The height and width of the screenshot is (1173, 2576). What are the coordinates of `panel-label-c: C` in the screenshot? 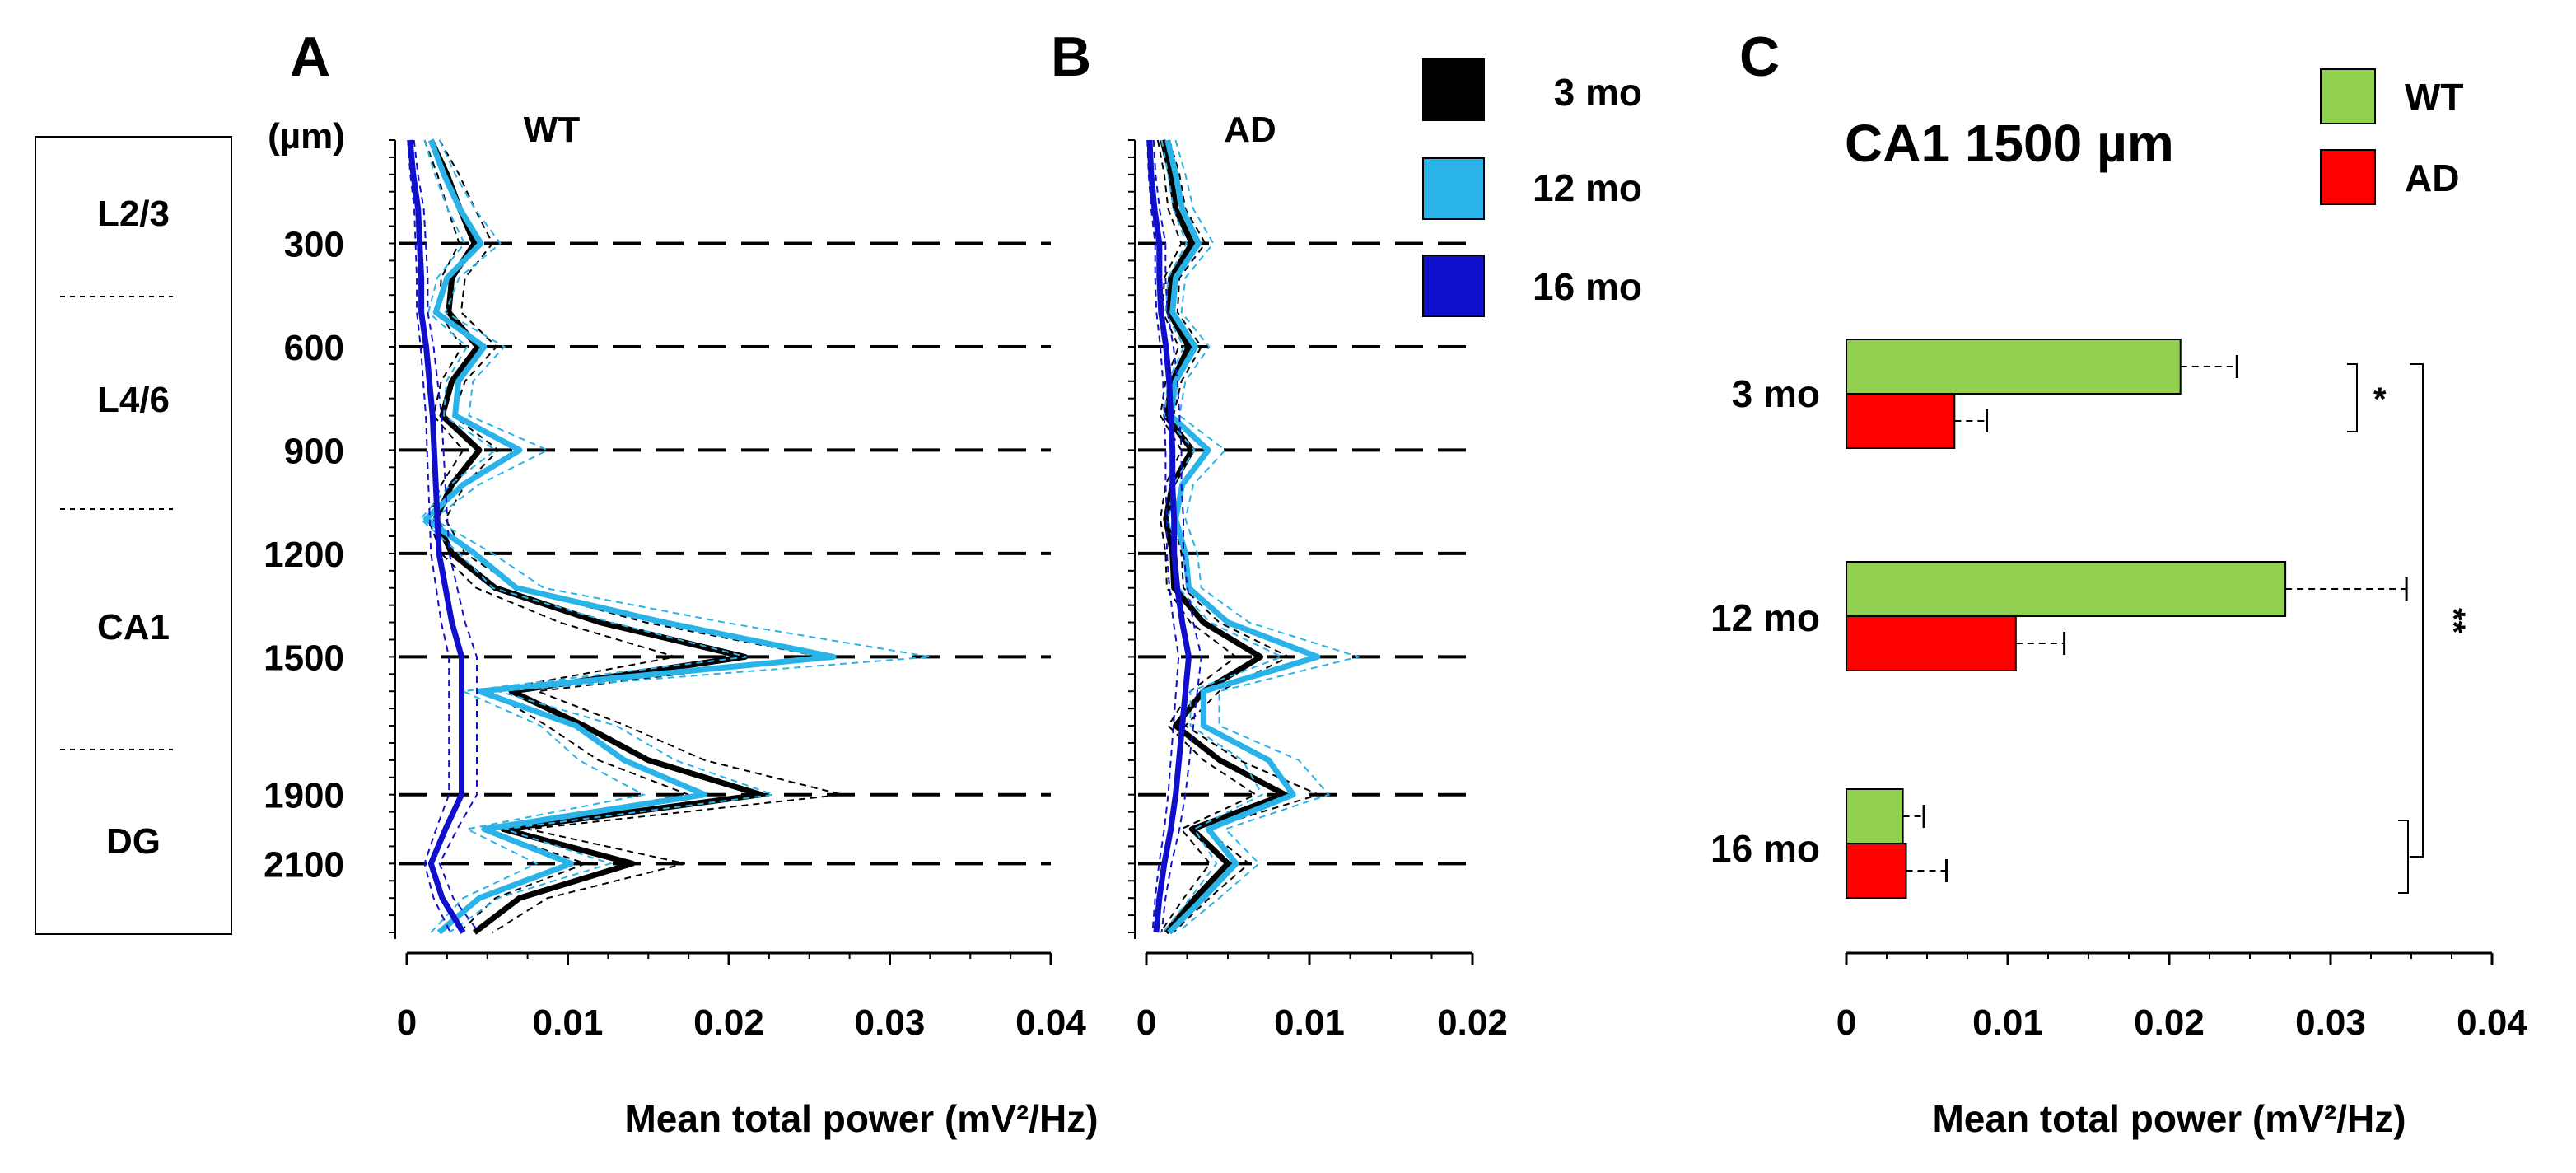 It's located at (1759, 57).